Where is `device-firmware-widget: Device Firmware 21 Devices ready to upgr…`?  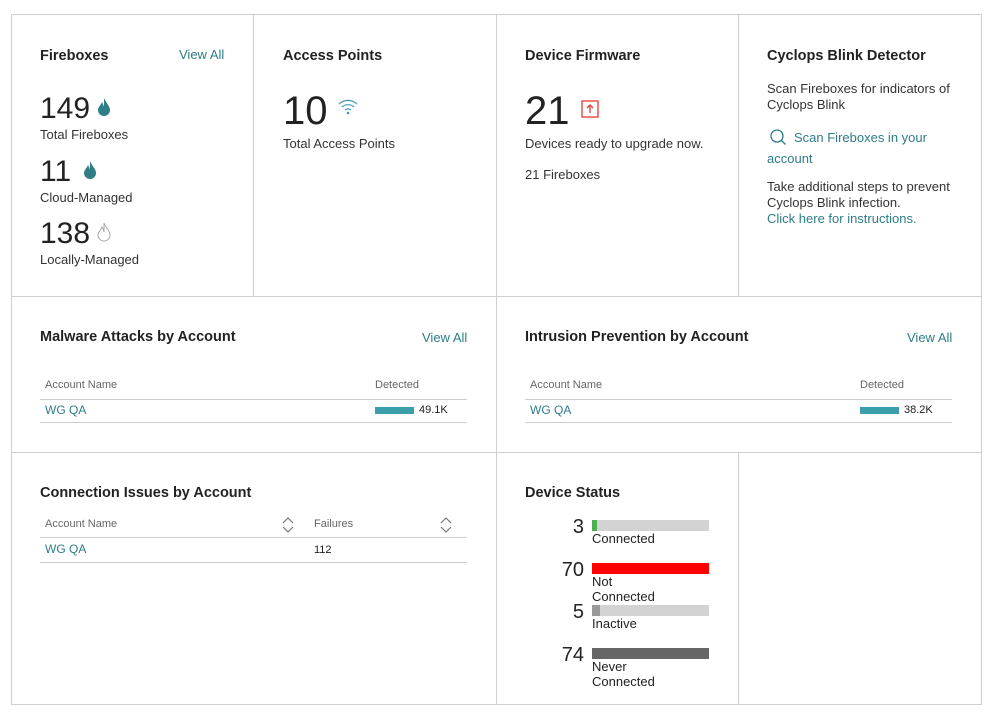
device-firmware-widget: Device Firmware 21 Devices ready to upgr… is located at coordinates (617, 155).